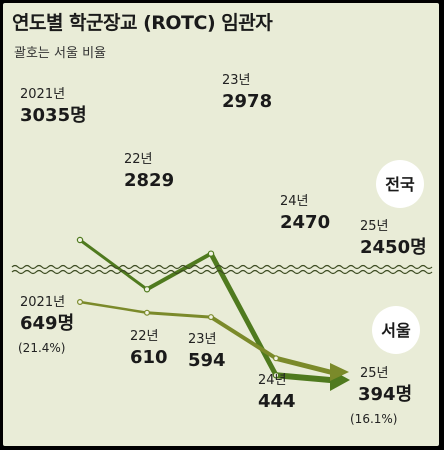 This screenshot has width=444, height=450. I want to click on seoul-badge, so click(396, 330).